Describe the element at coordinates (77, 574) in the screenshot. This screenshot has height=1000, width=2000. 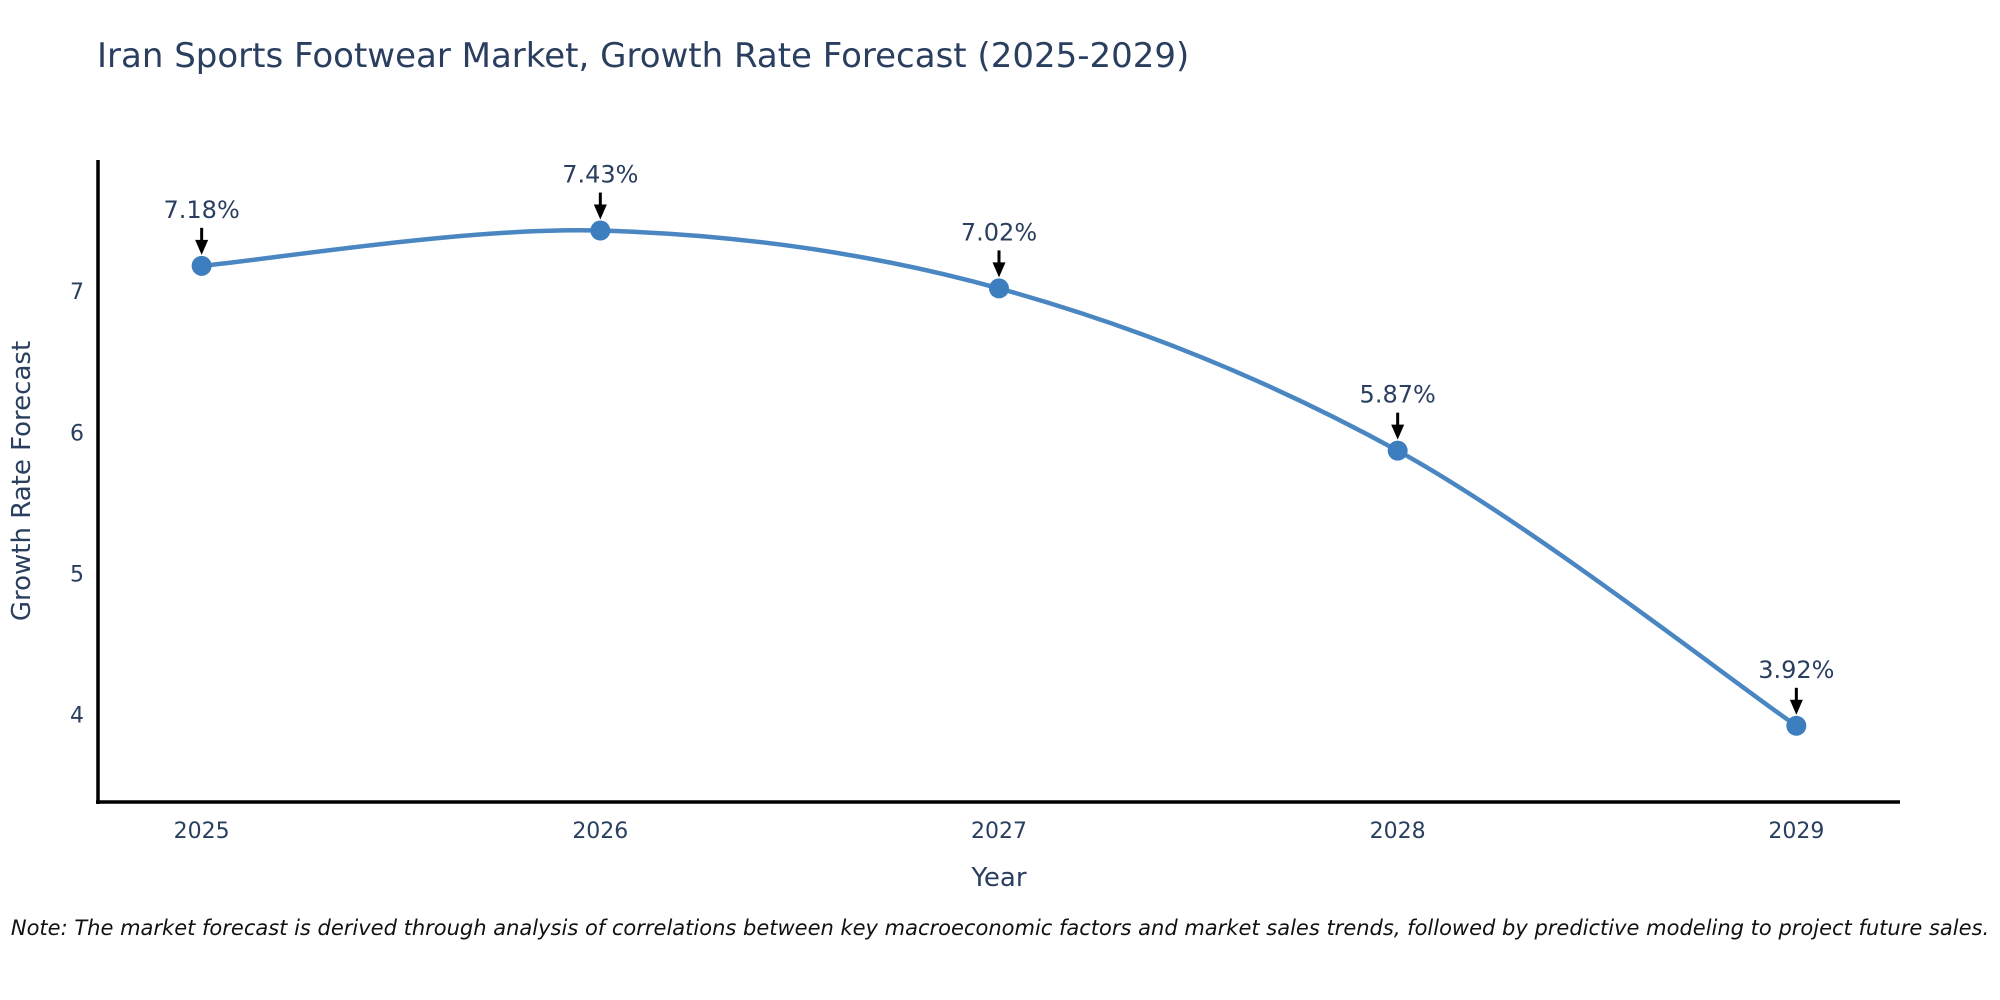
I see `y-tick-label: 5` at that location.